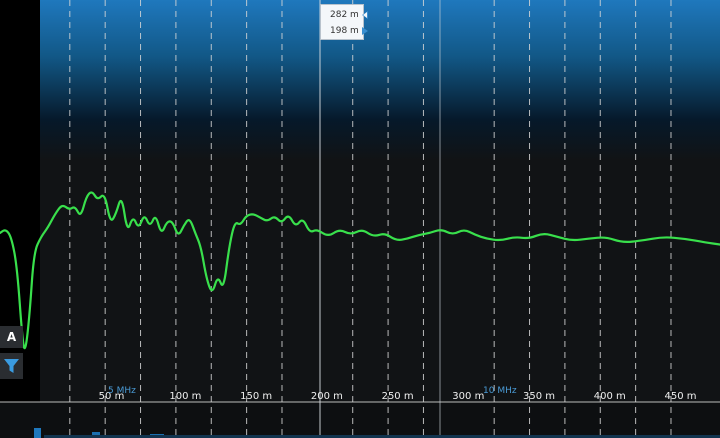 The height and width of the screenshot is (438, 720). What do you see at coordinates (610, 396) in the screenshot?
I see `distance-tick-label: 400 m` at bounding box center [610, 396].